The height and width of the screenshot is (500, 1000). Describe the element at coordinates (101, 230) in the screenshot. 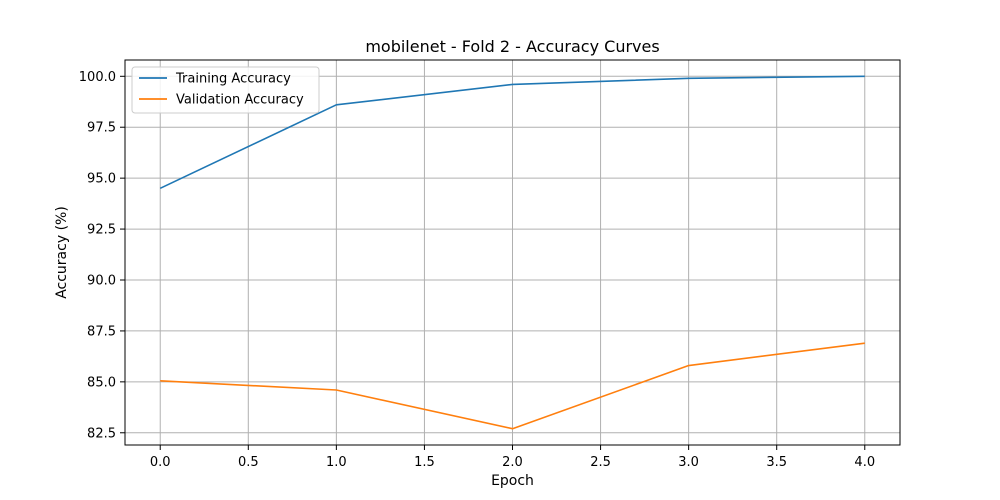

I see `y-tick-label: 92.5` at that location.